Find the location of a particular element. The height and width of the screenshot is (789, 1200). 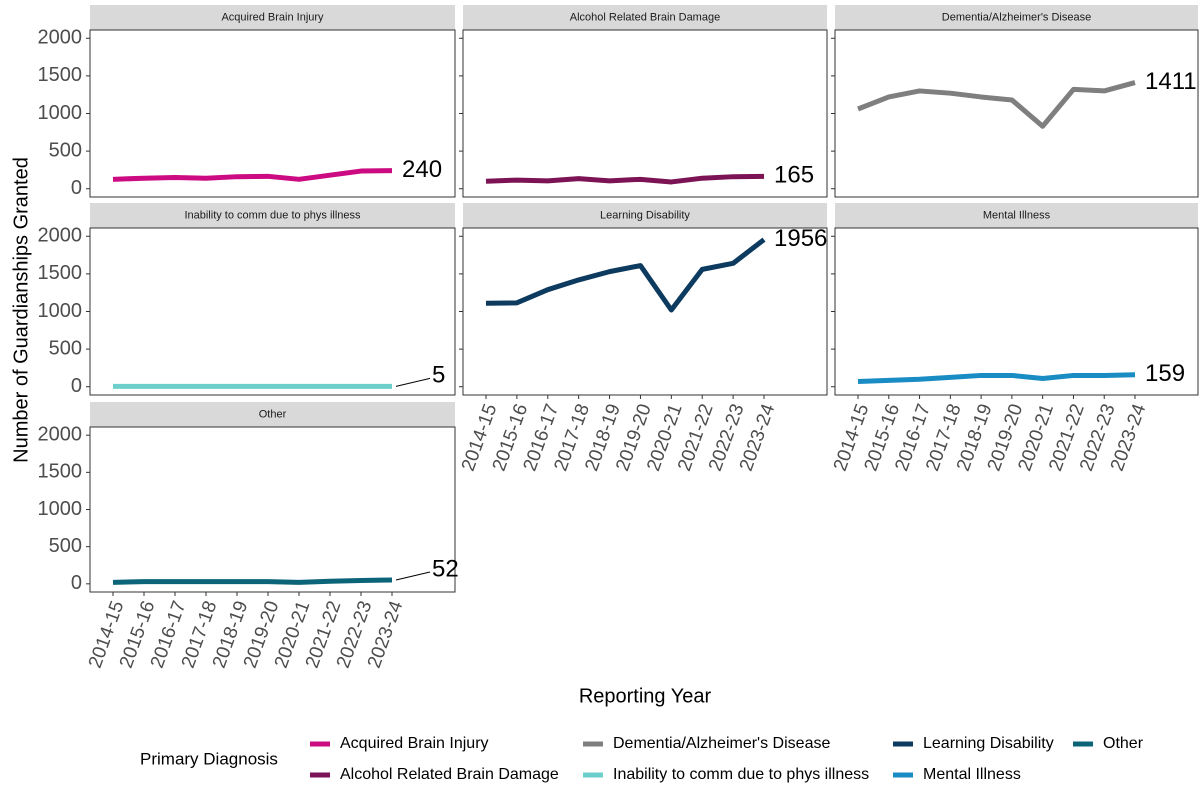

end-label: 5 is located at coordinates (438, 375).